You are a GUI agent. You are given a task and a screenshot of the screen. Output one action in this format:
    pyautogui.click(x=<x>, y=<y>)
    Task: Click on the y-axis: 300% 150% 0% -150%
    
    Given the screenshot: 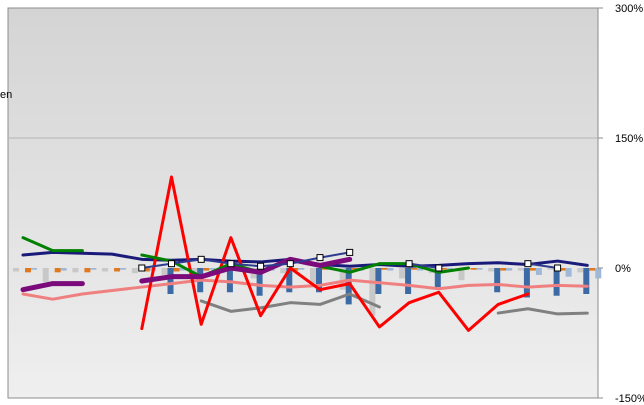 What is the action you would take?
    pyautogui.click(x=621, y=204)
    